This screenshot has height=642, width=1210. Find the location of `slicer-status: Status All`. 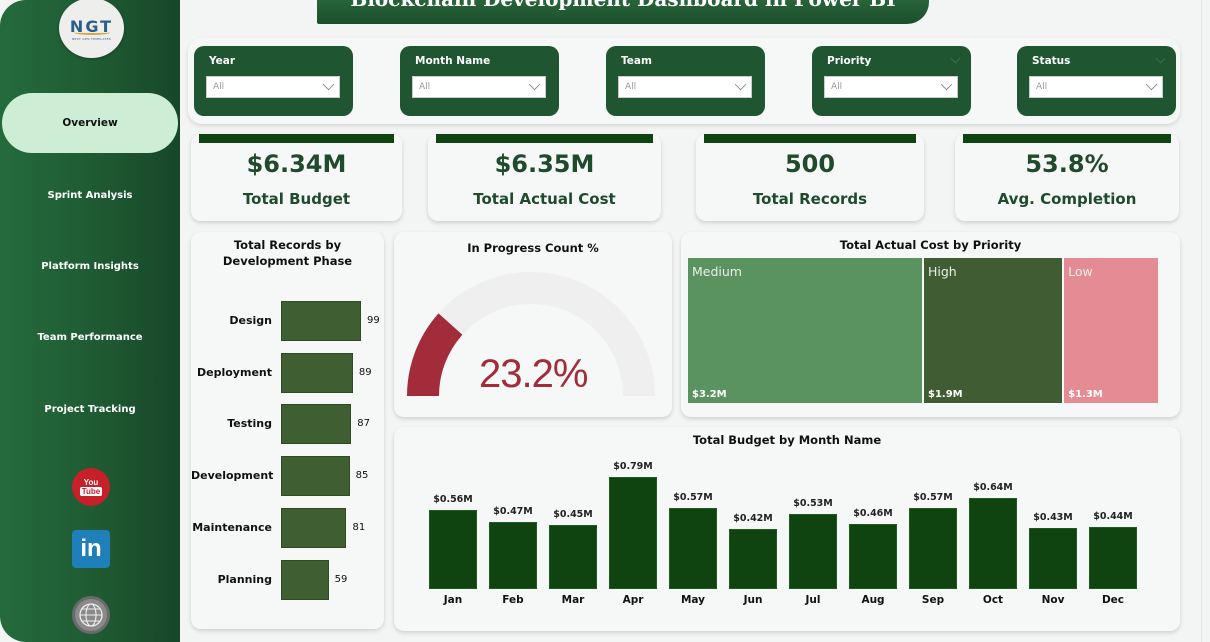

slicer-status: Status All is located at coordinates (1096, 81).